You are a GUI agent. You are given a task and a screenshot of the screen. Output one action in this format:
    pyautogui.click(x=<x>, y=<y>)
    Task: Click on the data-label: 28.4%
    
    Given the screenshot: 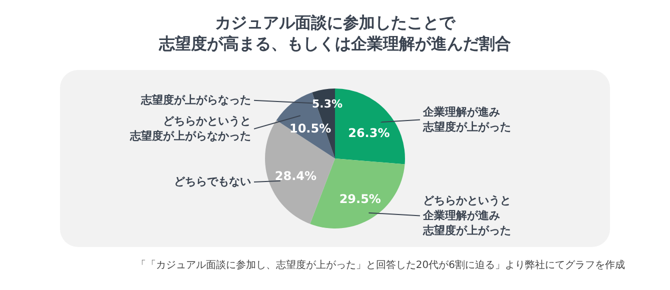 What is the action you would take?
    pyautogui.click(x=295, y=175)
    